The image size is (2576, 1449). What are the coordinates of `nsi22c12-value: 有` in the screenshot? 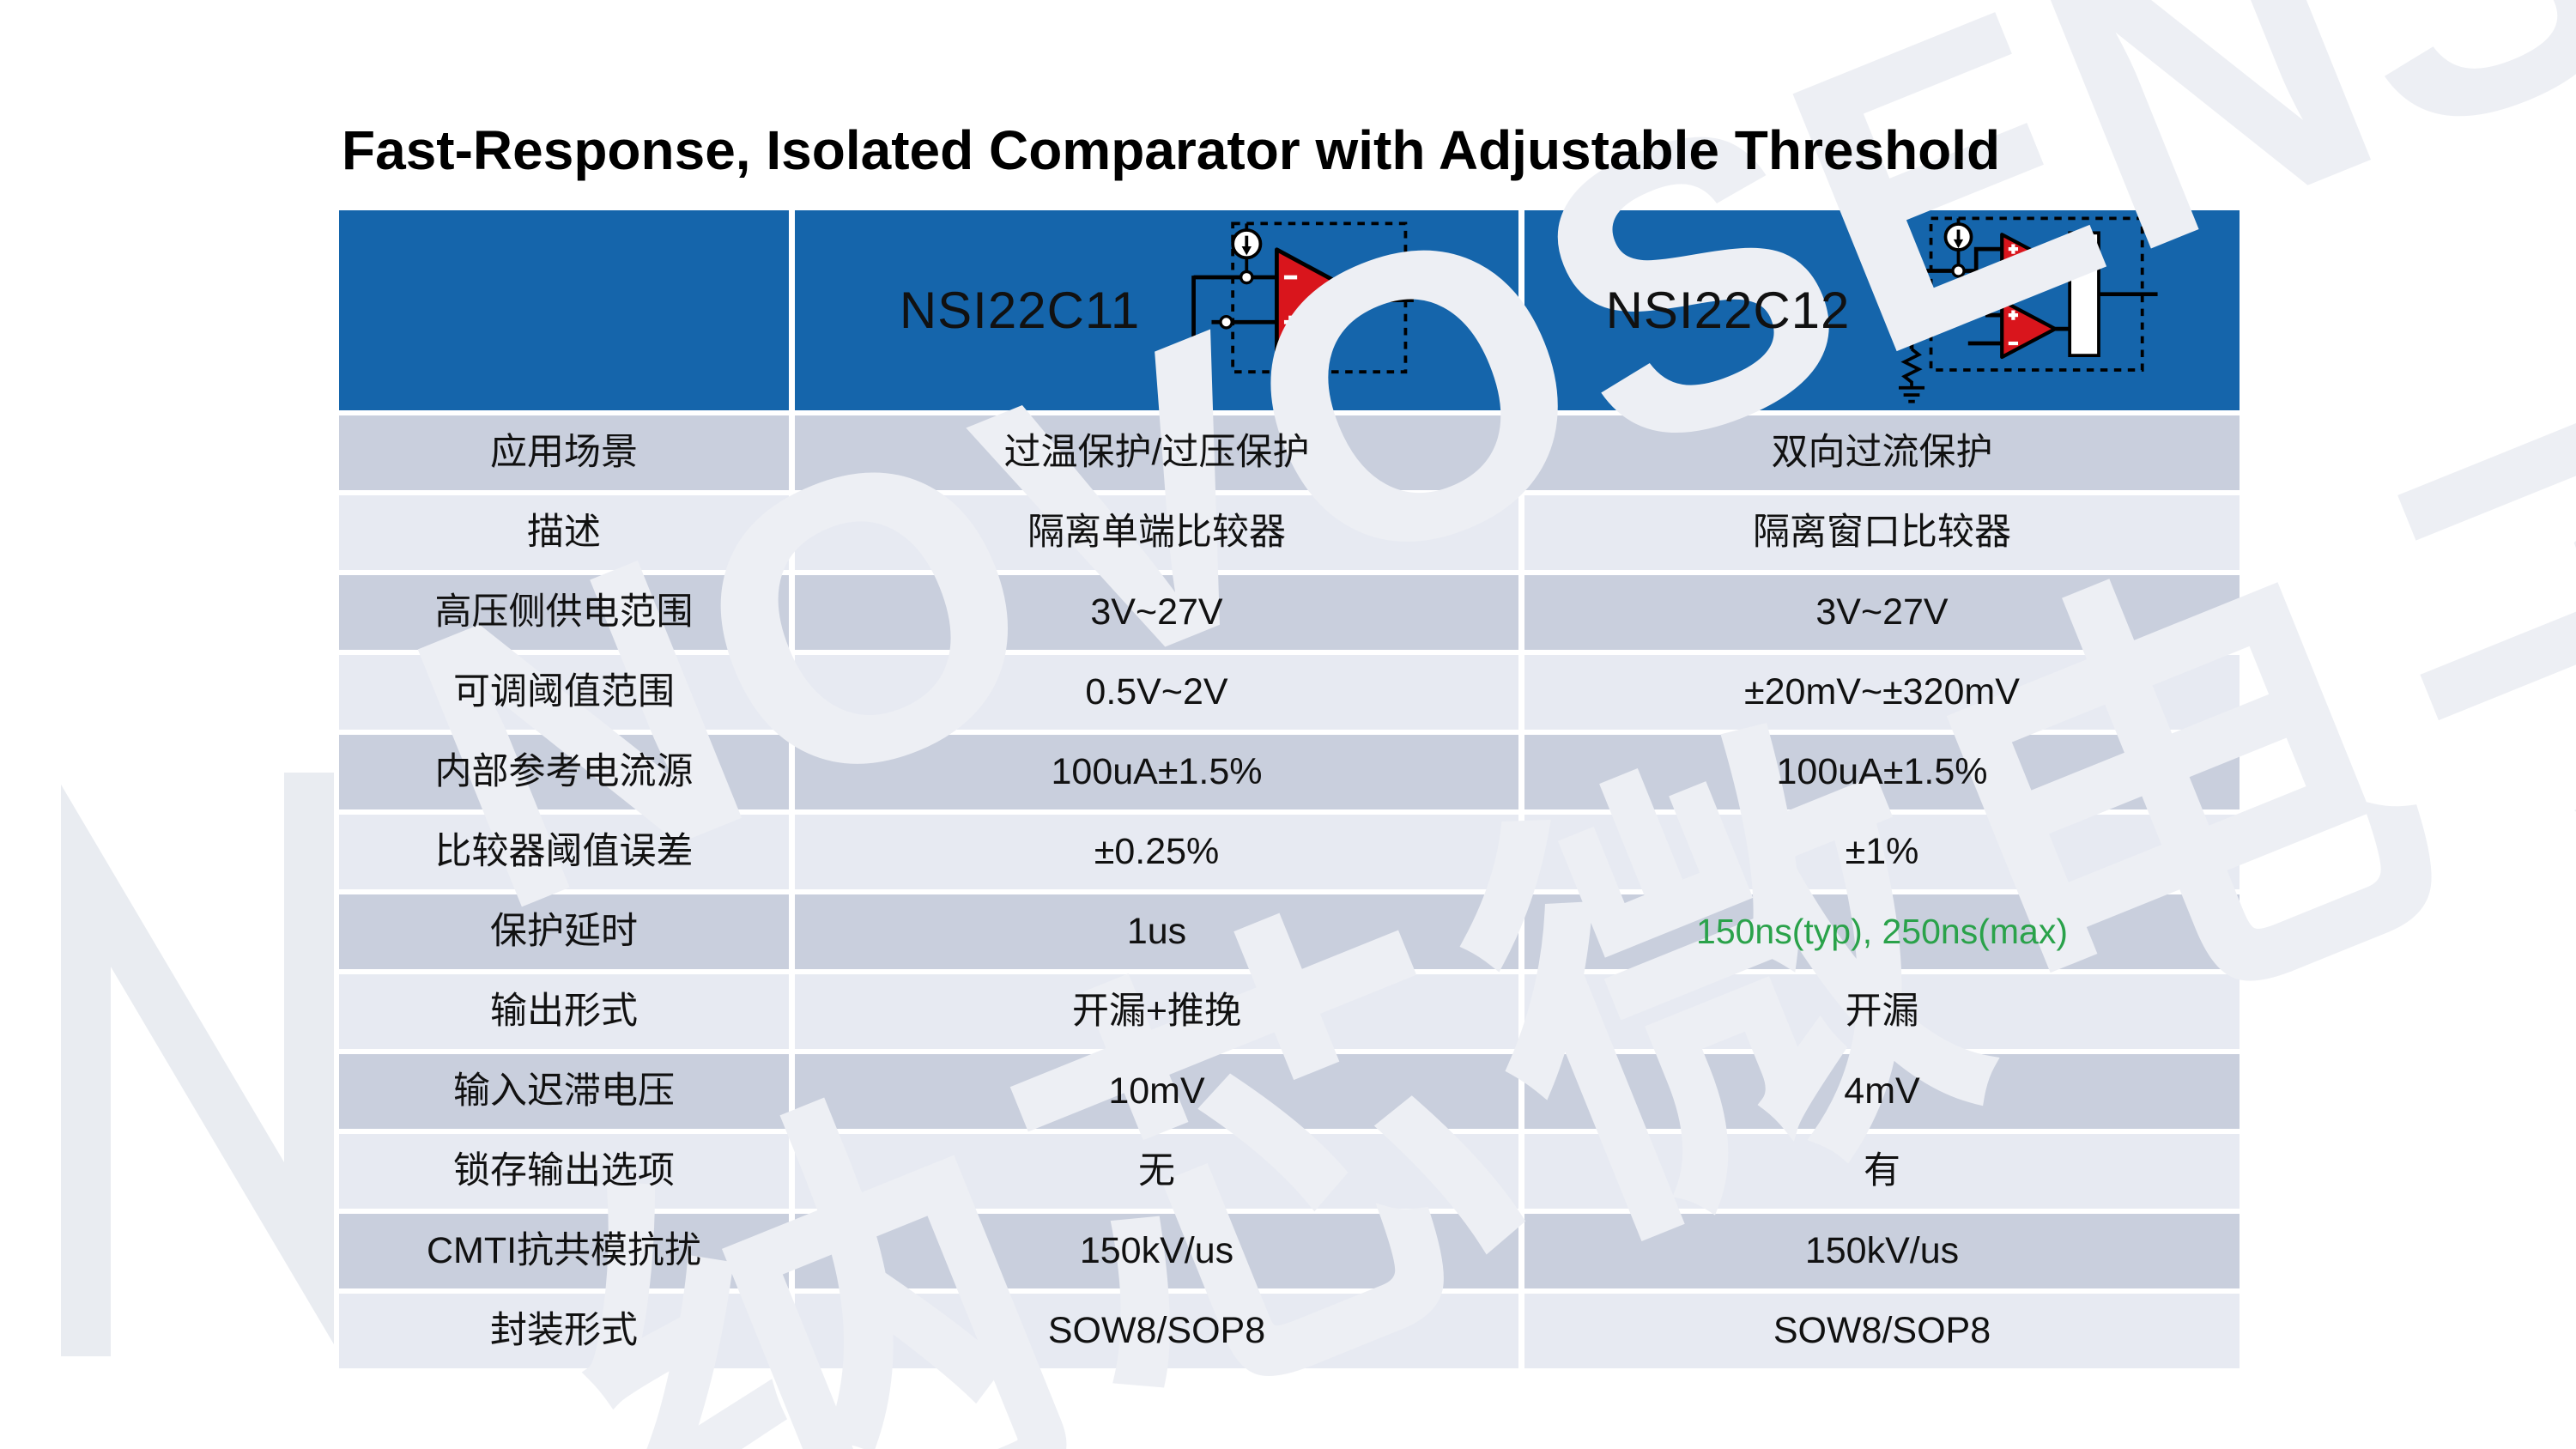 It's located at (1882, 1171).